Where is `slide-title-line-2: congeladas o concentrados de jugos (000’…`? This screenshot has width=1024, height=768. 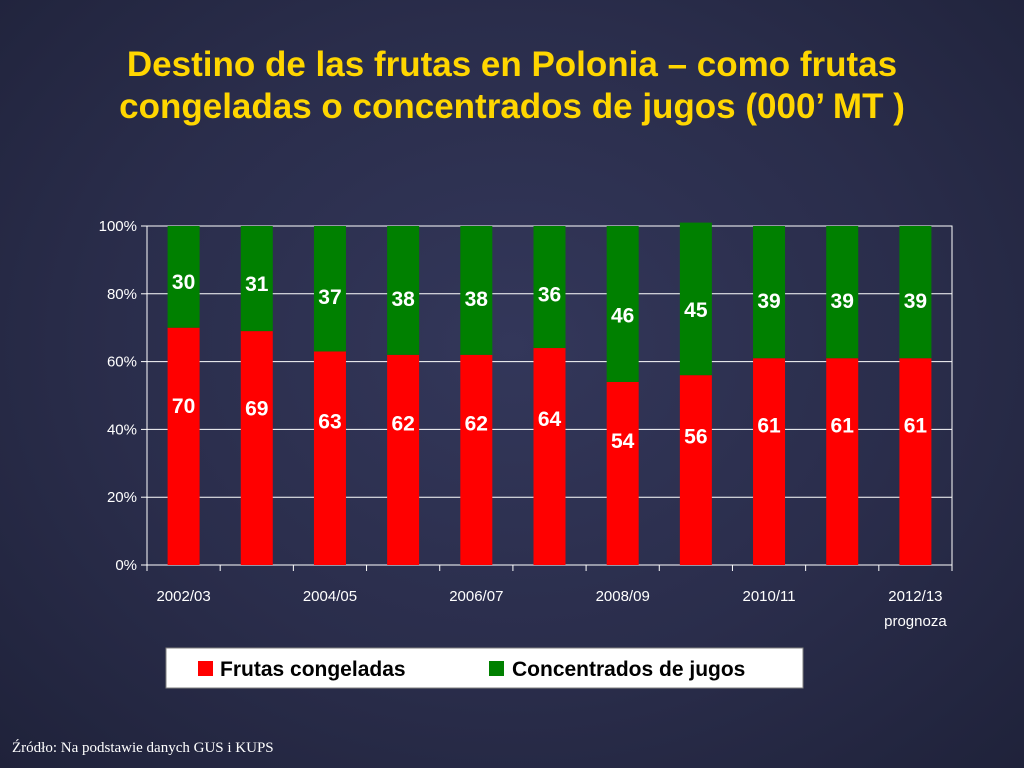
slide-title-line-2: congeladas o concentrados de jugos (000’… is located at coordinates (512, 106).